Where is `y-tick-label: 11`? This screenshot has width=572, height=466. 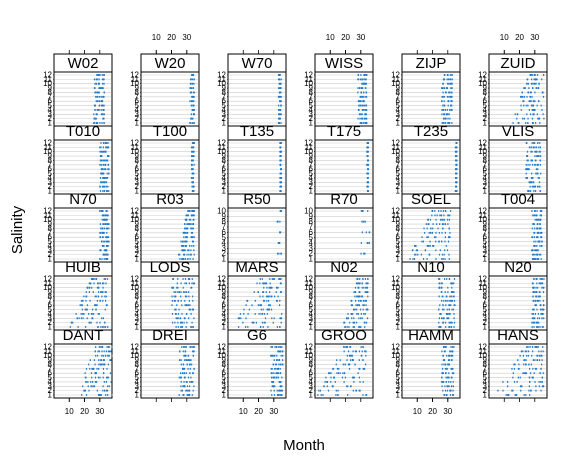 y-tick-label: 11 is located at coordinates (222, 351).